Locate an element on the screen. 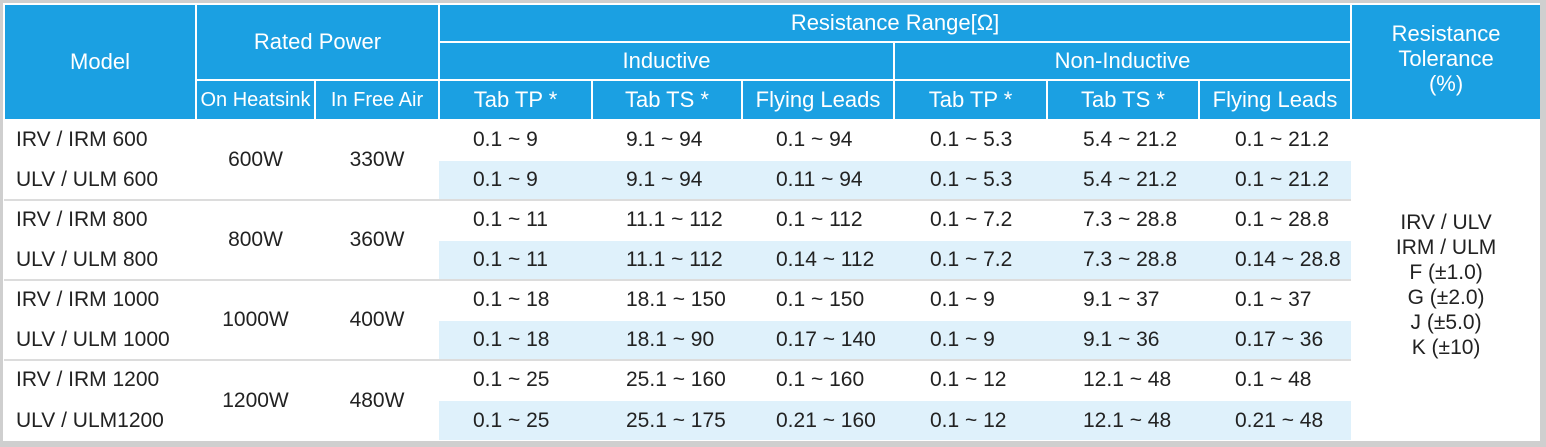 This screenshot has height=447, width=1546. header-inductive-flying-leads: Flying Leads is located at coordinates (818, 100).